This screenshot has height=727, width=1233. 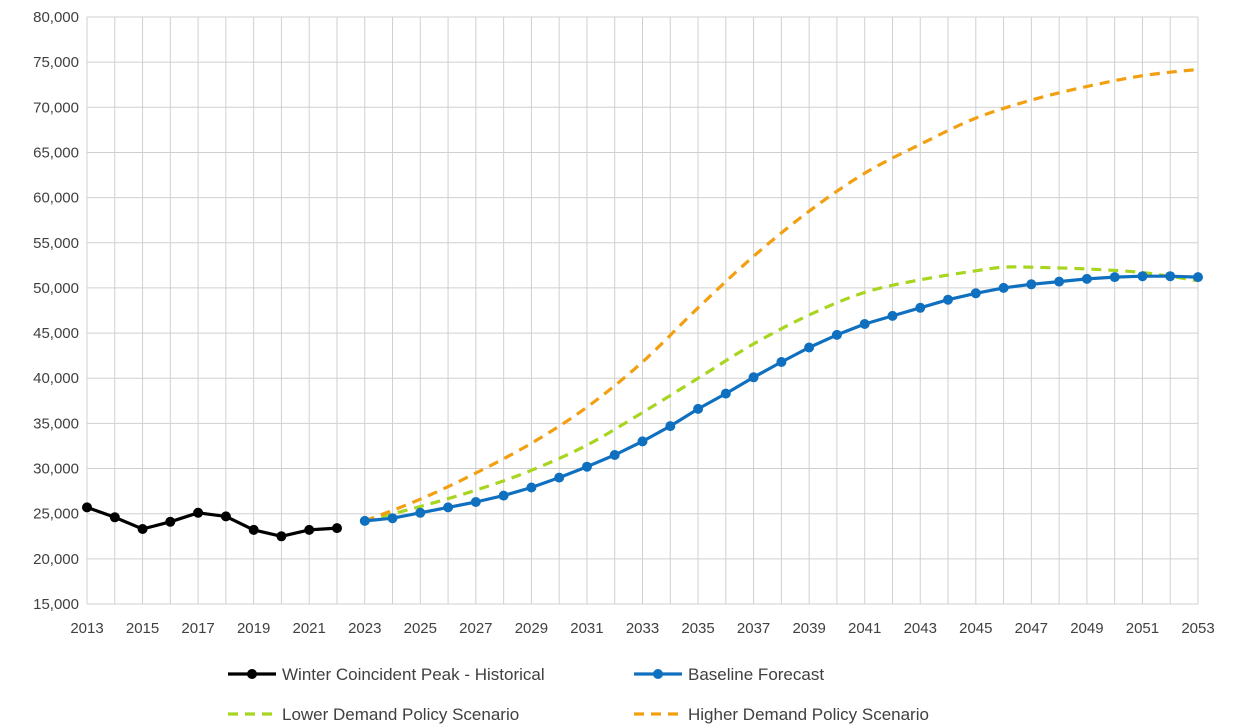 I want to click on legend-item-winter-coincident-peak-historical: Winter Coincident Peak - Historical, so click(x=386, y=674).